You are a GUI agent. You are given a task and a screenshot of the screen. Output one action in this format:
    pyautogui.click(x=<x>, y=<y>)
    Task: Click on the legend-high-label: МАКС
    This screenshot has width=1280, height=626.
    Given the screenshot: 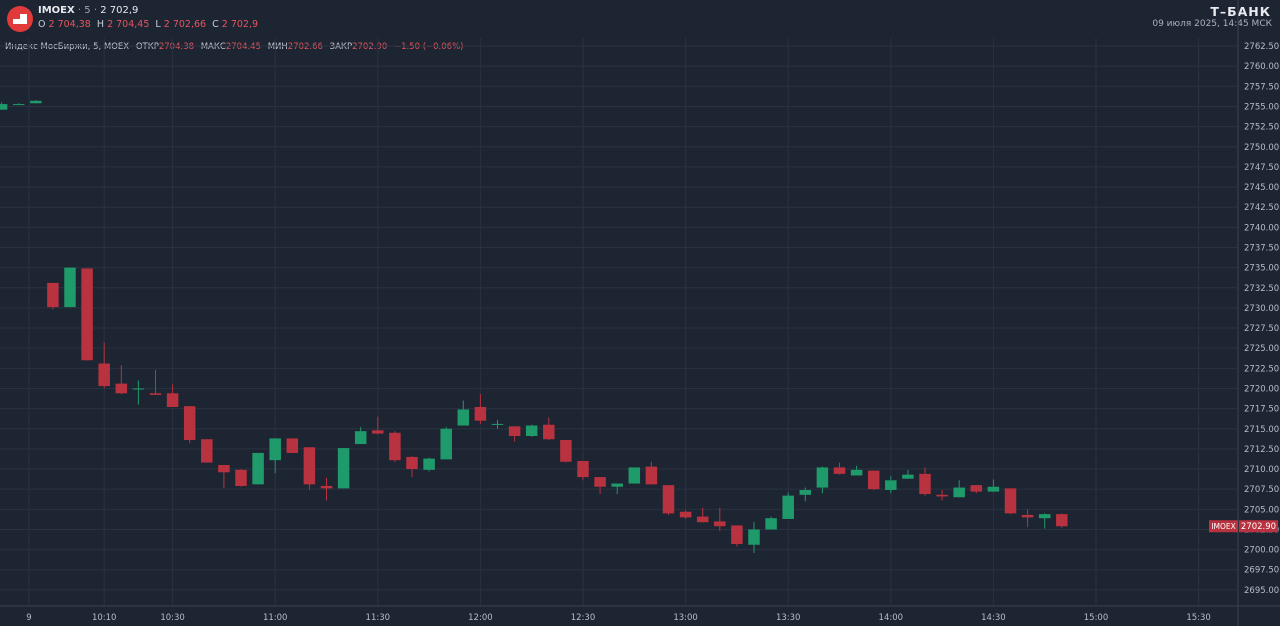 What is the action you would take?
    pyautogui.click(x=213, y=47)
    